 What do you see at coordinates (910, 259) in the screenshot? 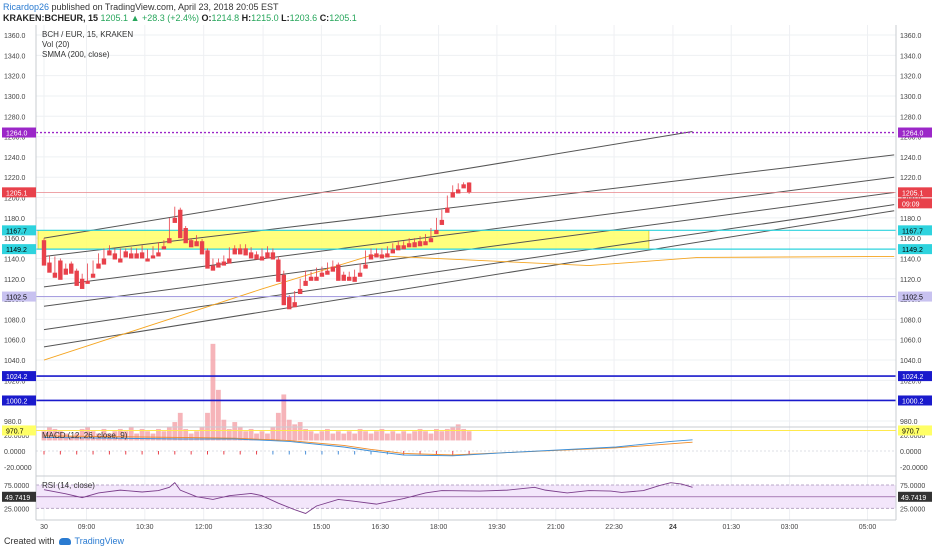
I see `price-tick-right: 1140.0` at bounding box center [910, 259].